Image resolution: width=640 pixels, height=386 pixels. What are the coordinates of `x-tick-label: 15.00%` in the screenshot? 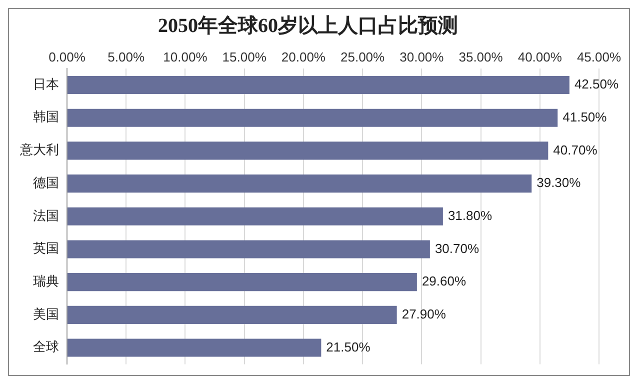 It's located at (244, 56).